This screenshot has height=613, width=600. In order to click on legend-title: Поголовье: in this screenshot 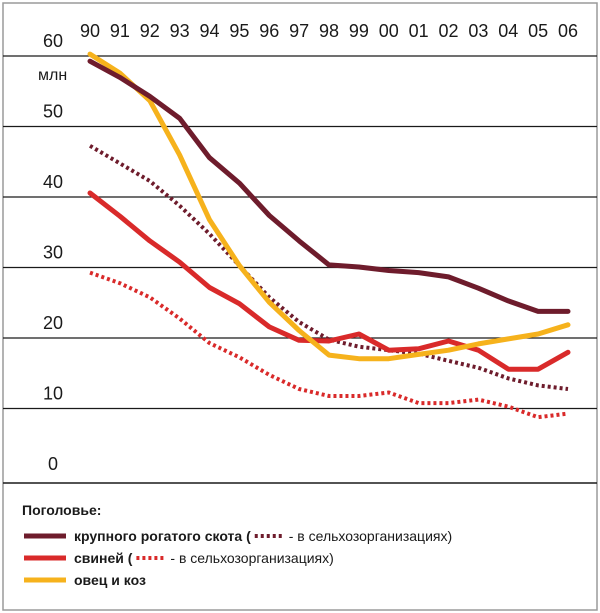, I will do `click(61, 510)`.